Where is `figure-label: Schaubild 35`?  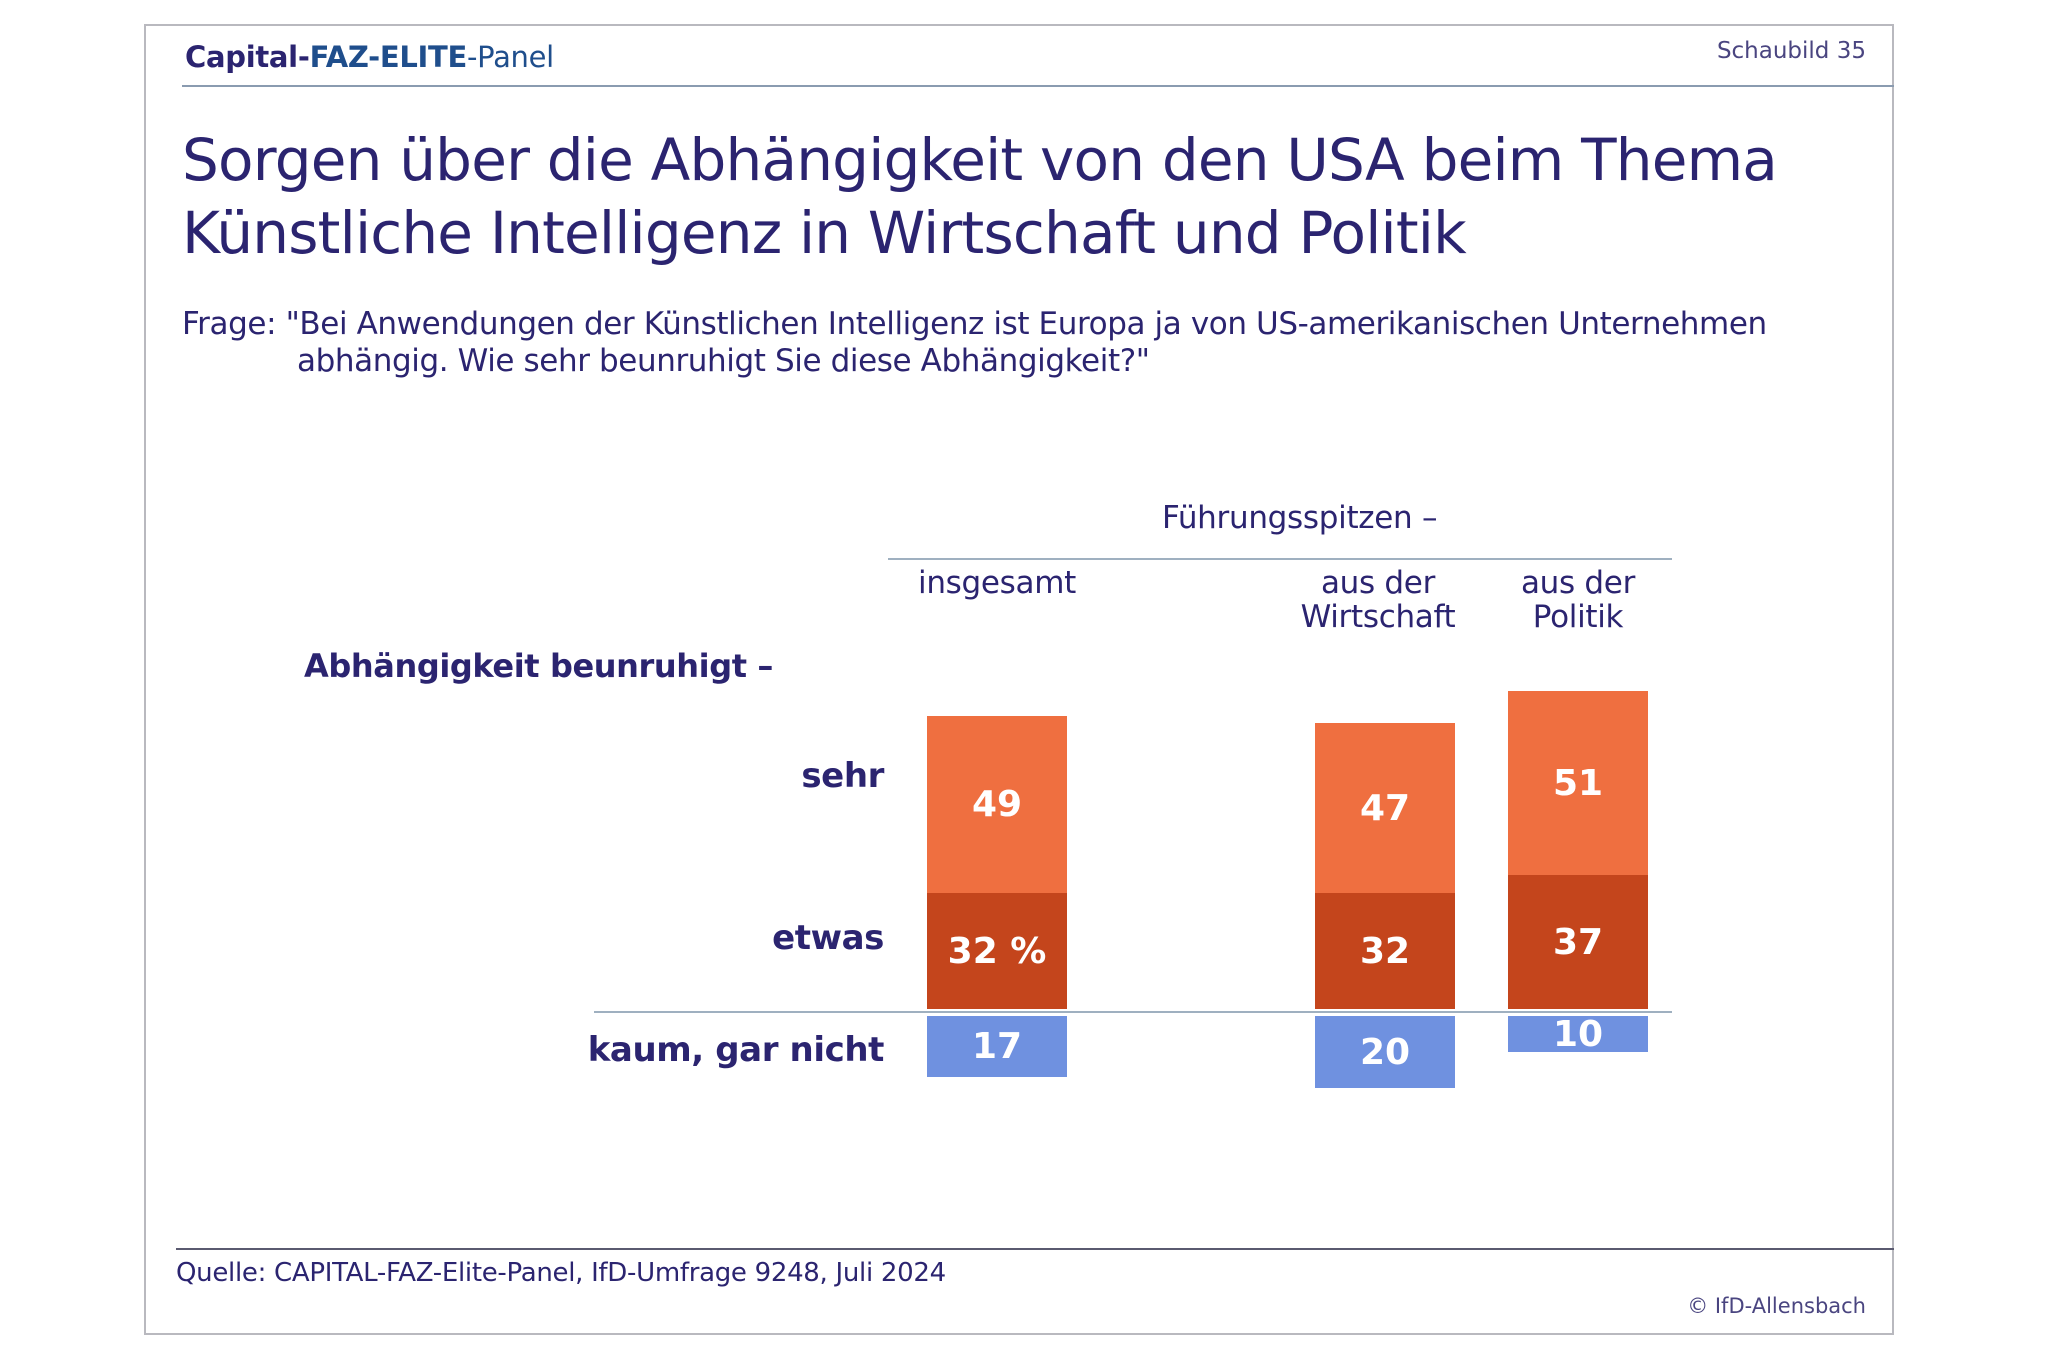 figure-label: Schaubild 35 is located at coordinates (1791, 51).